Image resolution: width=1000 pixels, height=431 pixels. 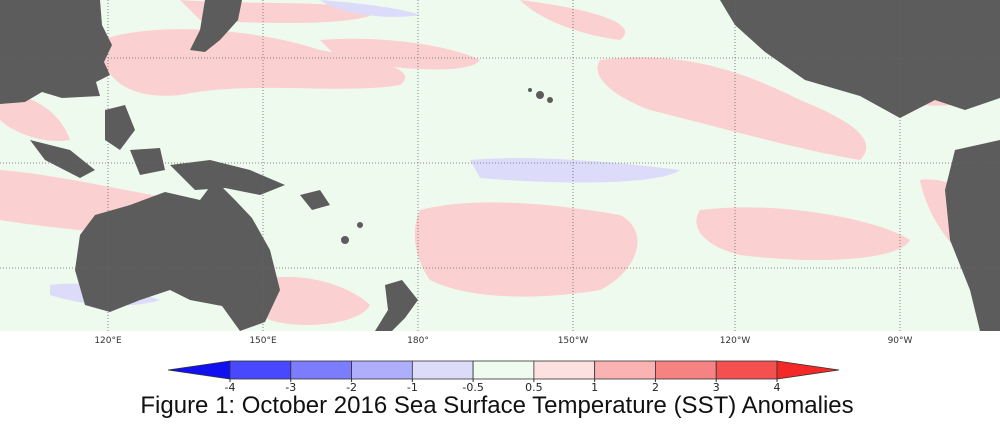 I want to click on longitude-label: 180°, so click(x=418, y=341).